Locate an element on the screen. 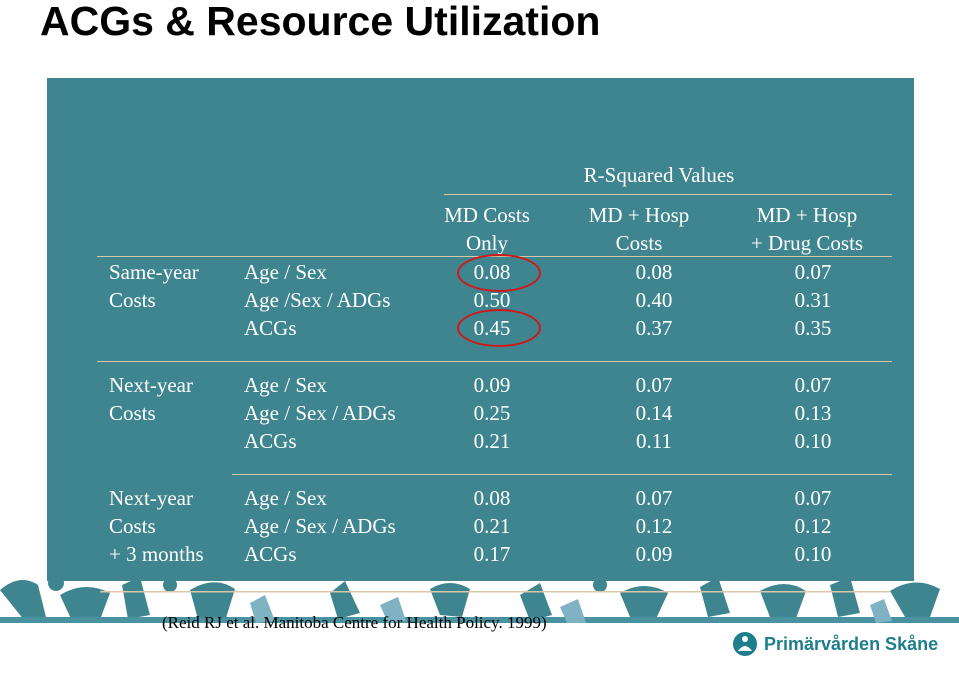 This screenshot has width=959, height=675. decorative-figures-banner is located at coordinates (479, 625).